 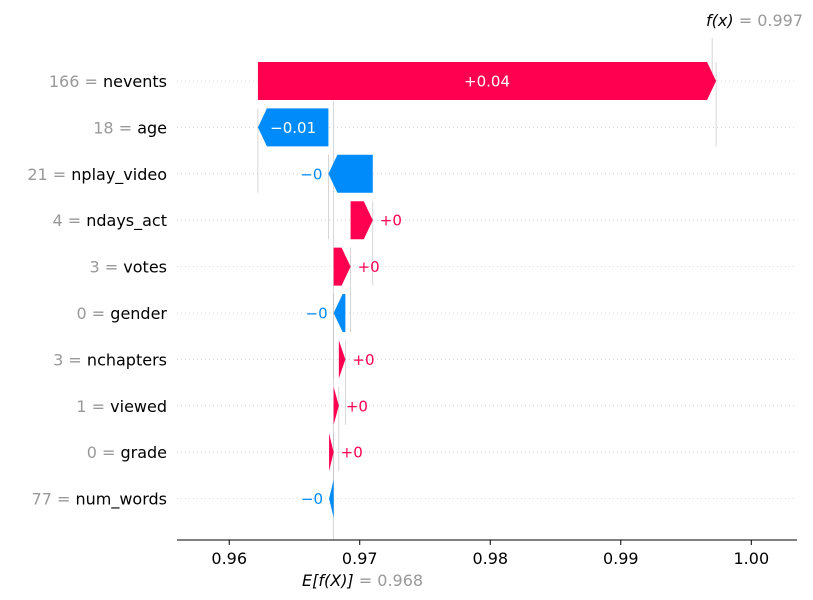 What do you see at coordinates (138, 406) in the screenshot?
I see `feature-name: viewed` at bounding box center [138, 406].